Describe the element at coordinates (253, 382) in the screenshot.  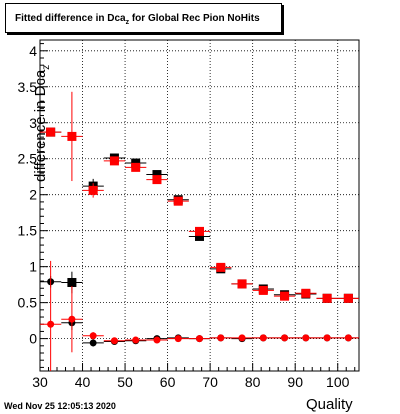
I see `x-tick-label: 80` at that location.